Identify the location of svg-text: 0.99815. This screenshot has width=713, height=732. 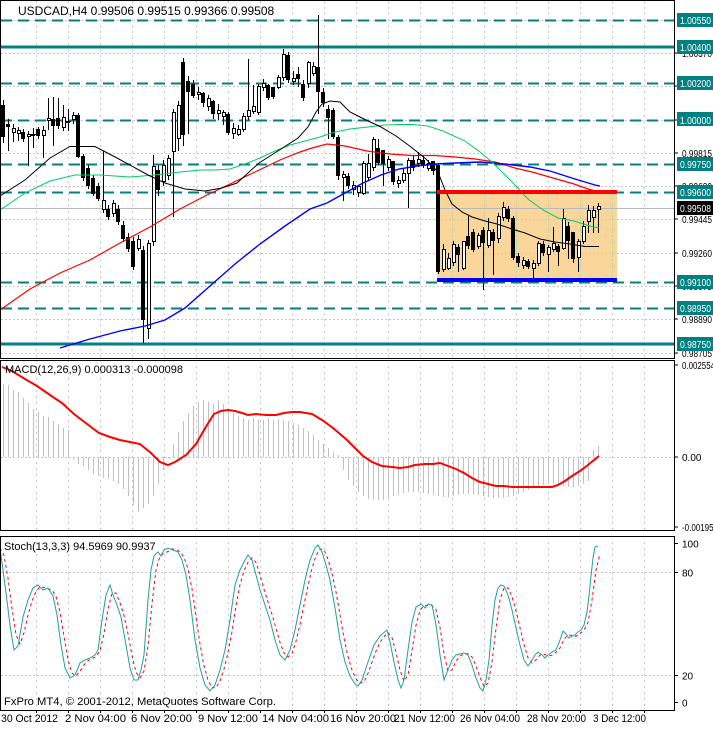
(697, 154).